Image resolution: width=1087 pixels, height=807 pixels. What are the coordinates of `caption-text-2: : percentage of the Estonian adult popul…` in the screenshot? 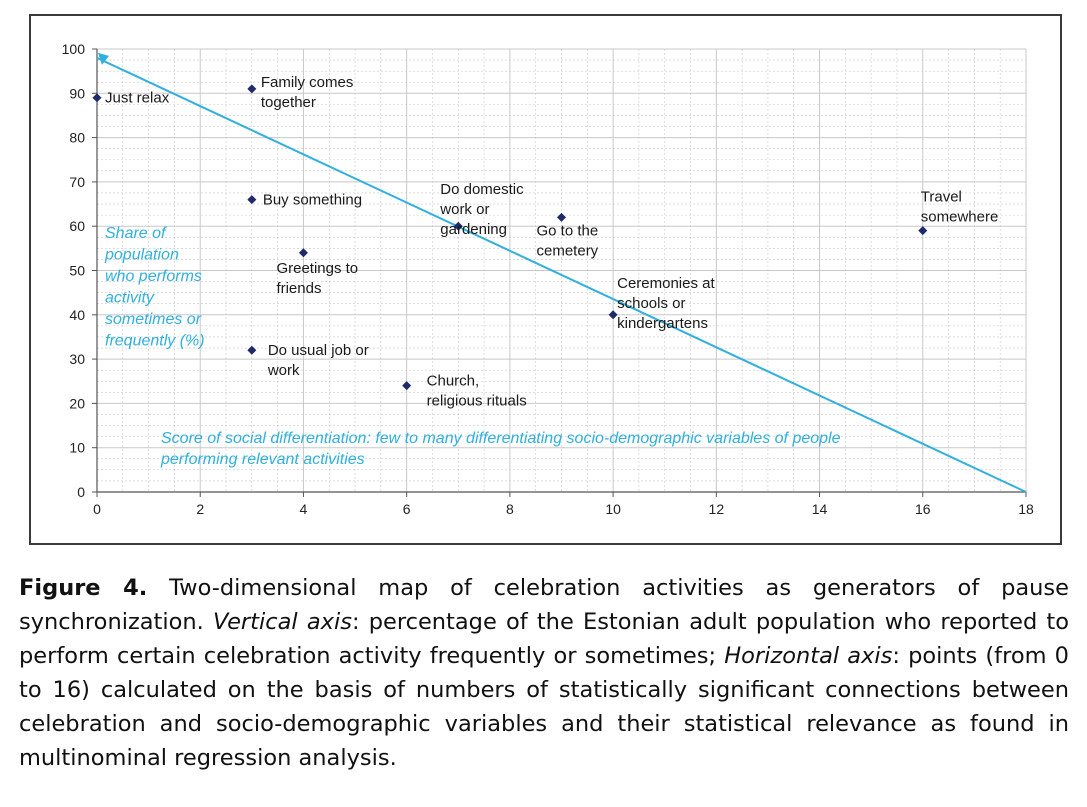 It's located at (544, 639).